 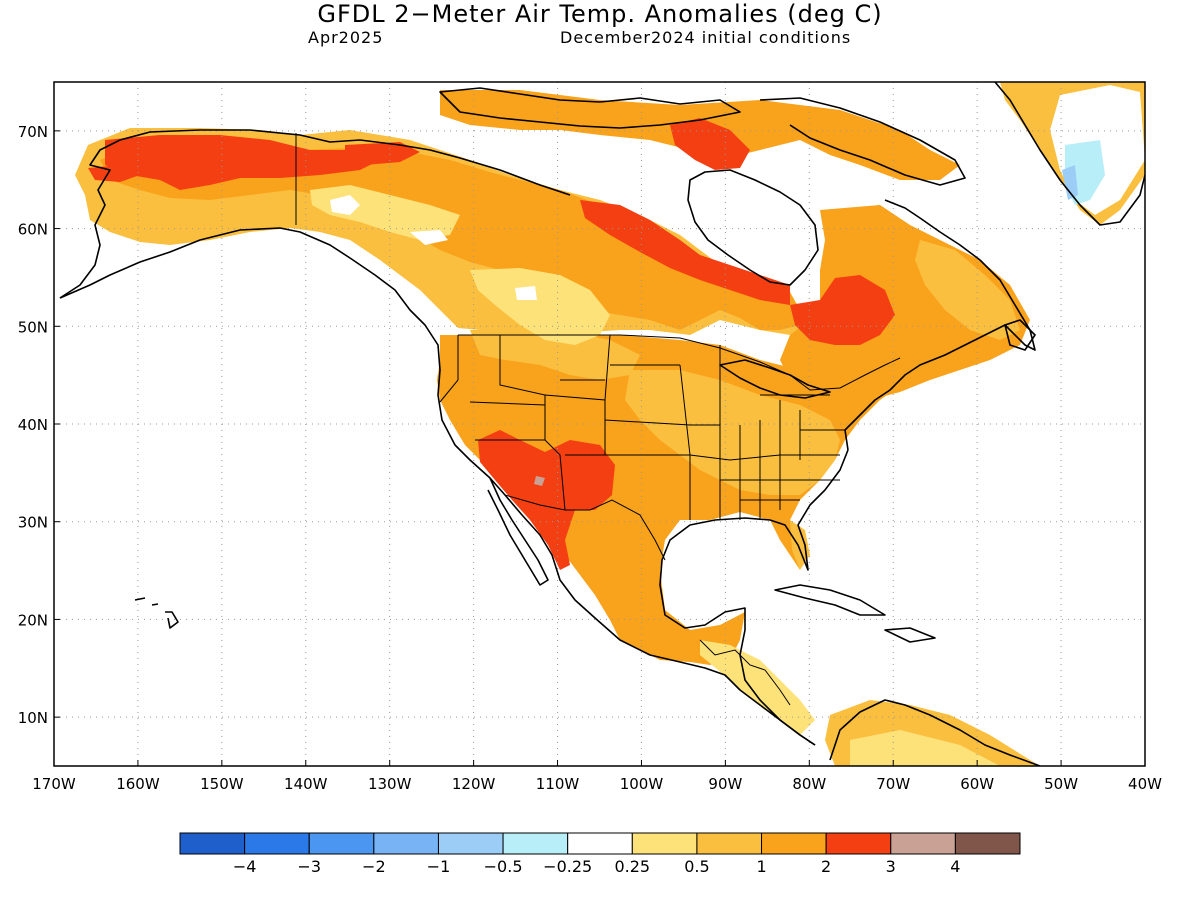 What do you see at coordinates (967, 290) in the screenshot?
I see `anomaly-region-labrador` at bounding box center [967, 290].